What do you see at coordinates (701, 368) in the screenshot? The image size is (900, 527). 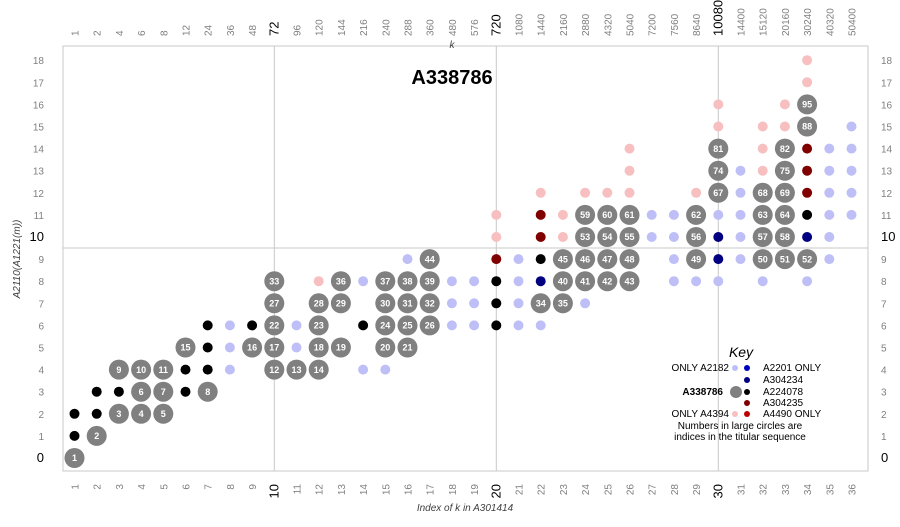 I see `legend-only-a2182-label: ONLY A2182` at bounding box center [701, 368].